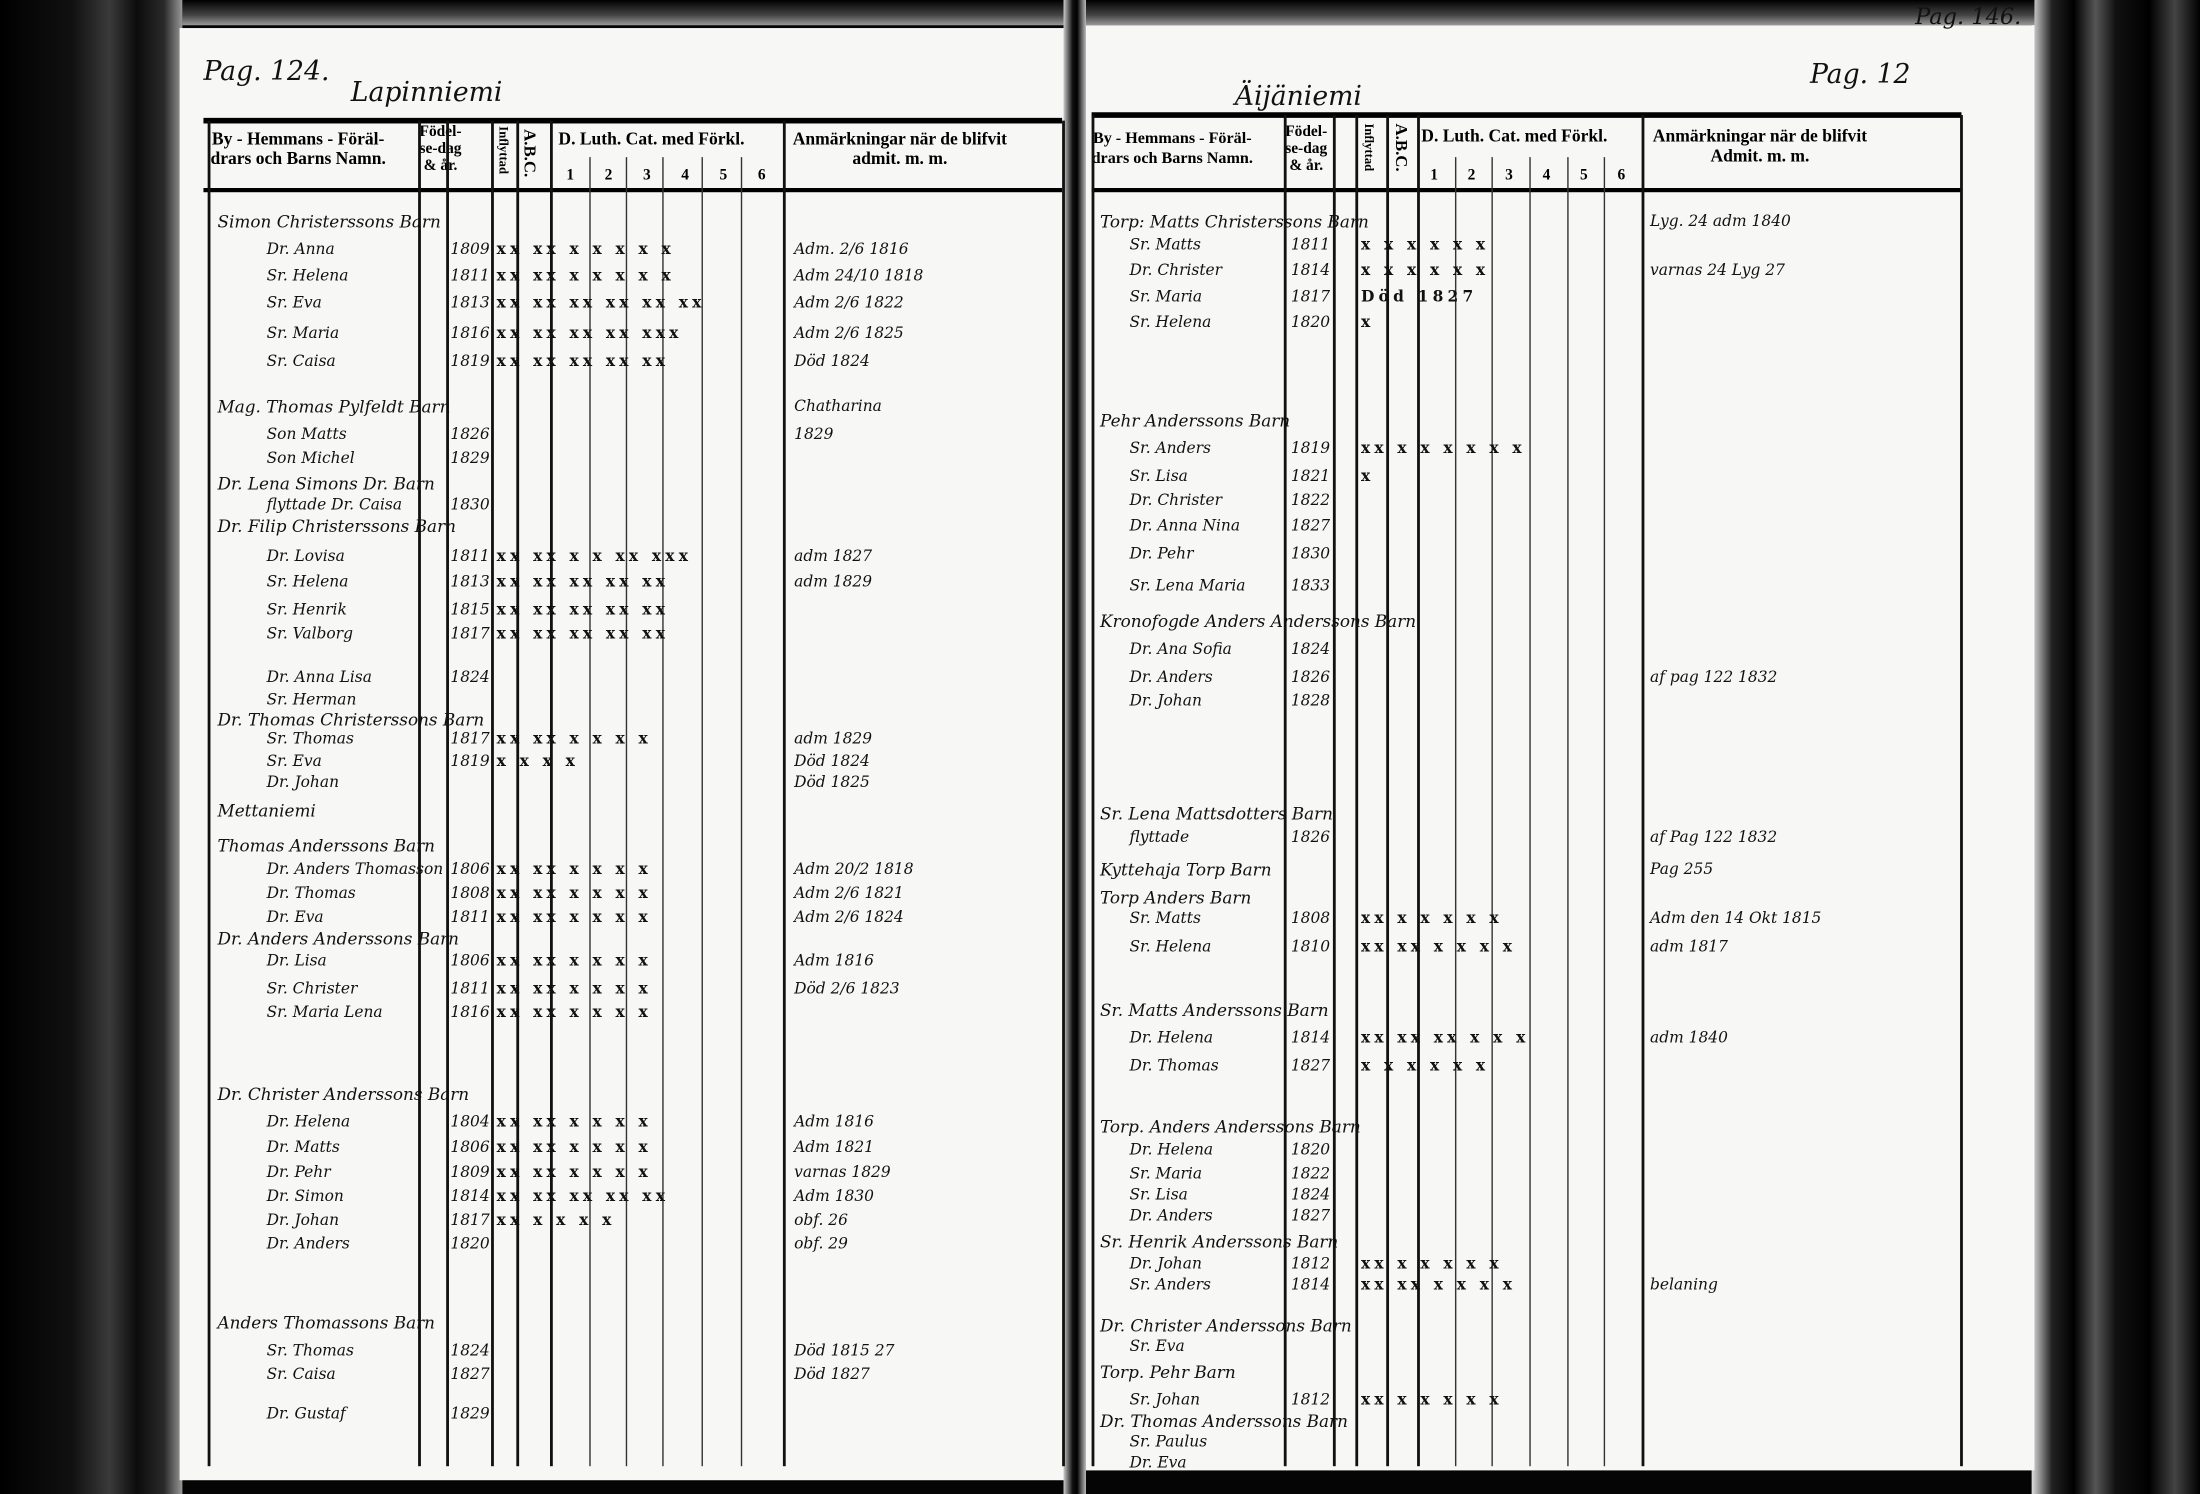 The width and height of the screenshot is (2200, 1494). I want to click on left-binding-edge, so click(91, 747).